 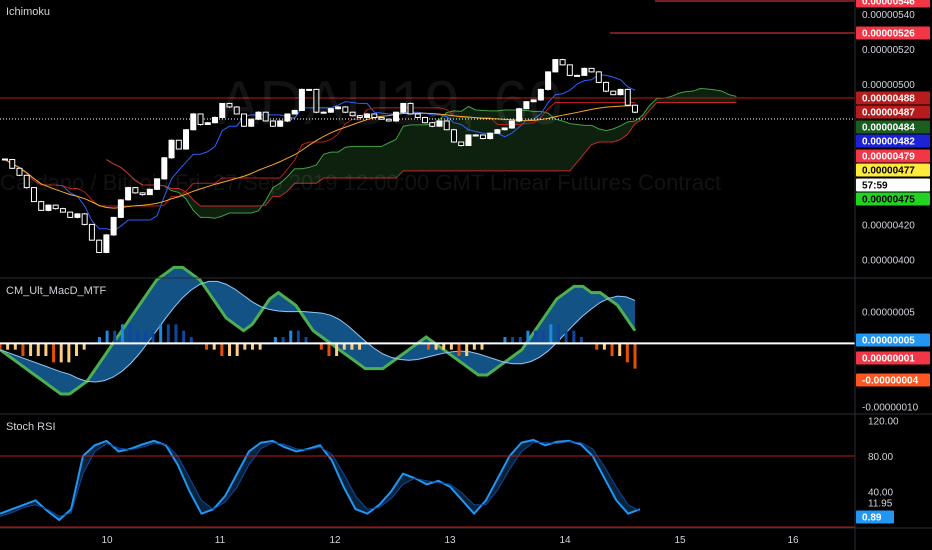 I want to click on time-axis: 10 11 12 13 14 15 16, so click(x=450, y=540).